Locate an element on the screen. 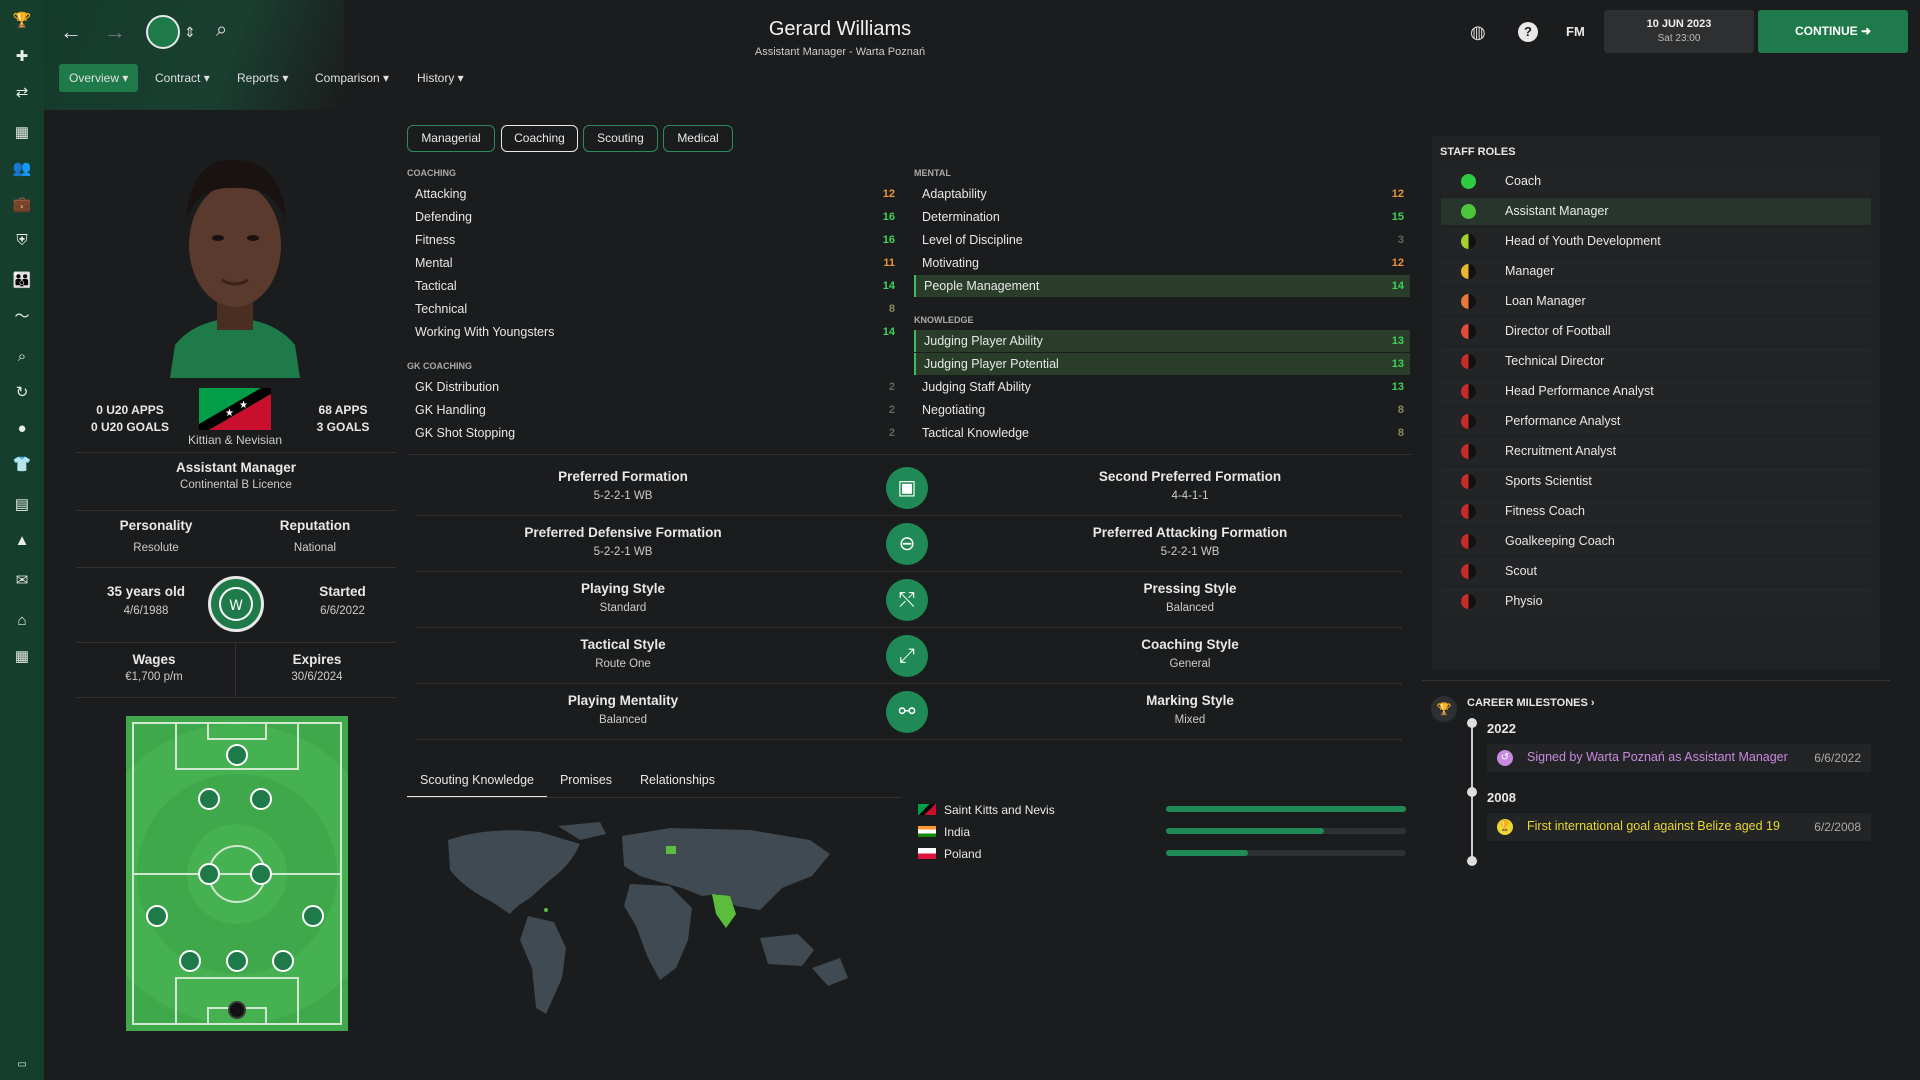 The height and width of the screenshot is (1080, 1920). nav-comparison: Comparison ▾ is located at coordinates (352, 78).